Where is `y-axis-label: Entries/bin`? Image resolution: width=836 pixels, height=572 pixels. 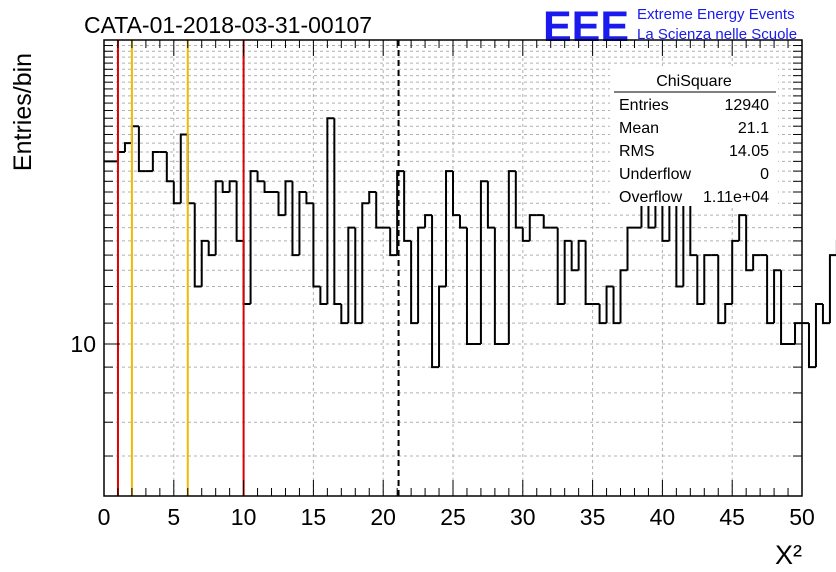
y-axis-label: Entries/bin is located at coordinates (23, 112).